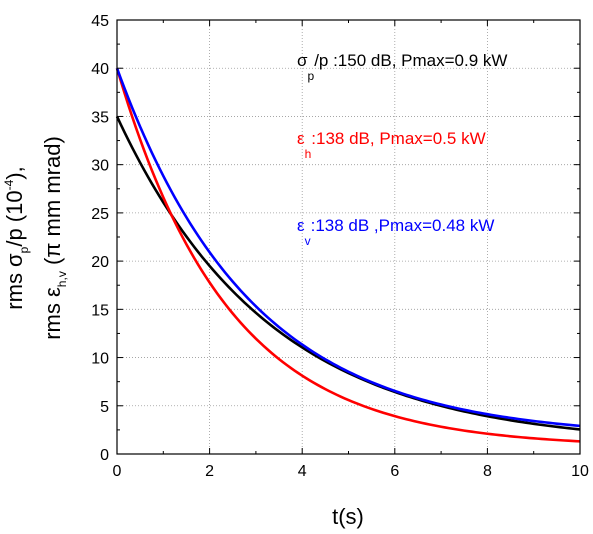 Image resolution: width=593 pixels, height=534 pixels. Describe the element at coordinates (391, 145) in the screenshot. I see `annotation-1: εh:138 dB, Pmax=0.5 kW` at that location.